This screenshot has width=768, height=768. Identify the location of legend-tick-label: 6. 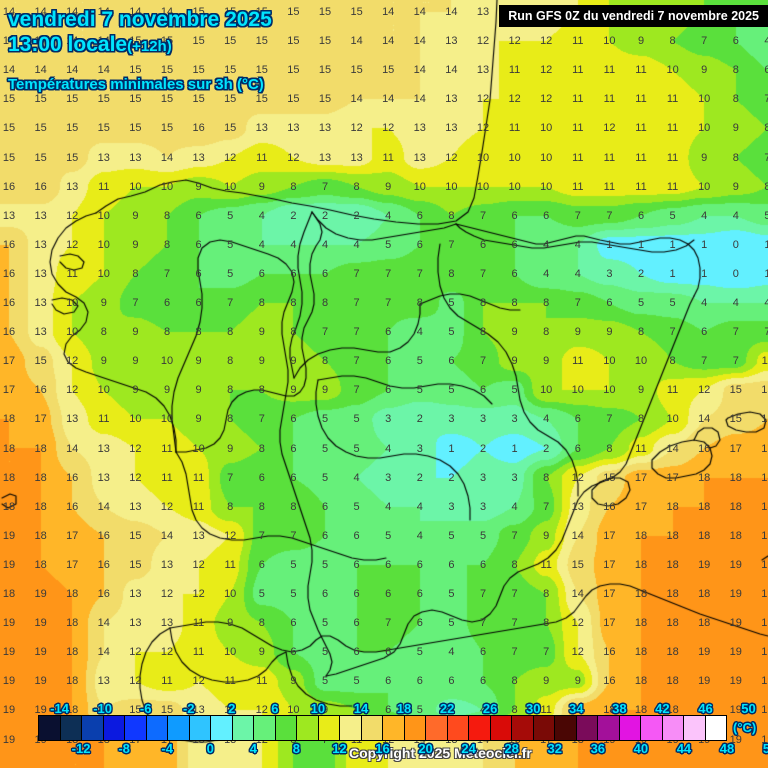
(275, 708).